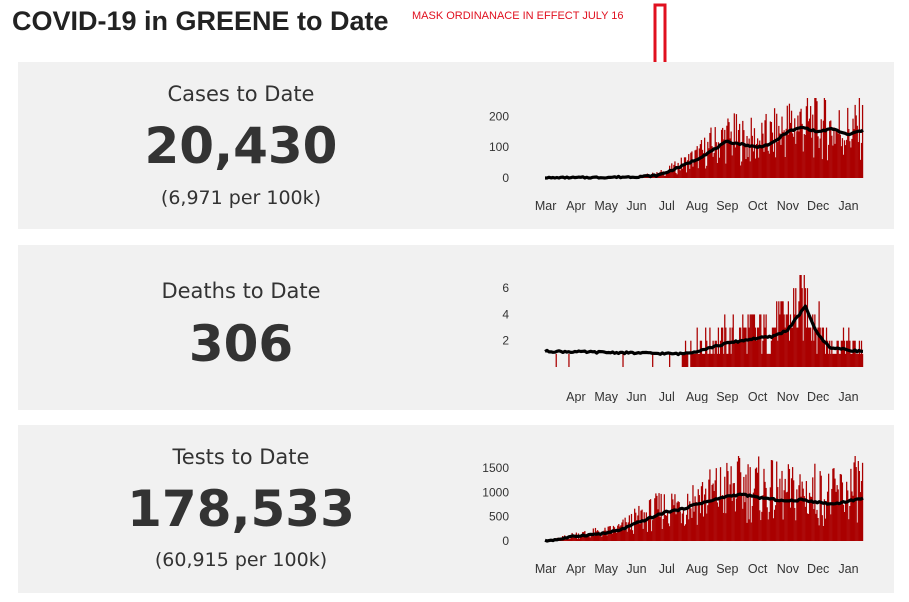  Describe the element at coordinates (505, 541) in the screenshot. I see `y-tick-label: 0` at that location.